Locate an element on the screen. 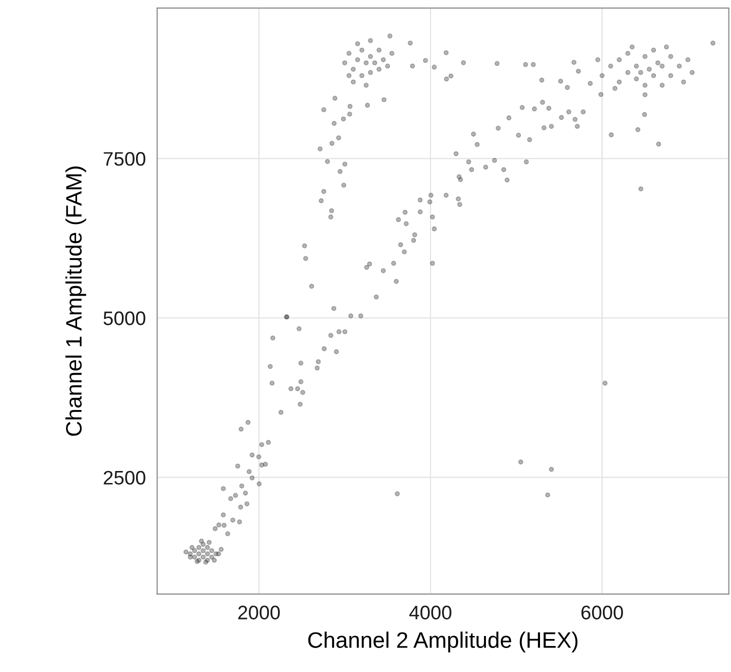 This screenshot has width=731, height=672. x-tick-label: 2000 is located at coordinates (259, 613).